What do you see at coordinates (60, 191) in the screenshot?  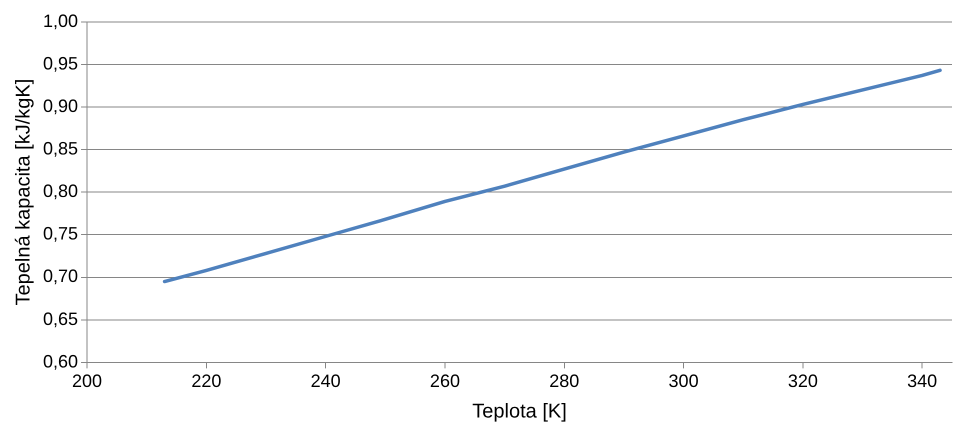 I see `y-tick-label: 0,80` at bounding box center [60, 191].